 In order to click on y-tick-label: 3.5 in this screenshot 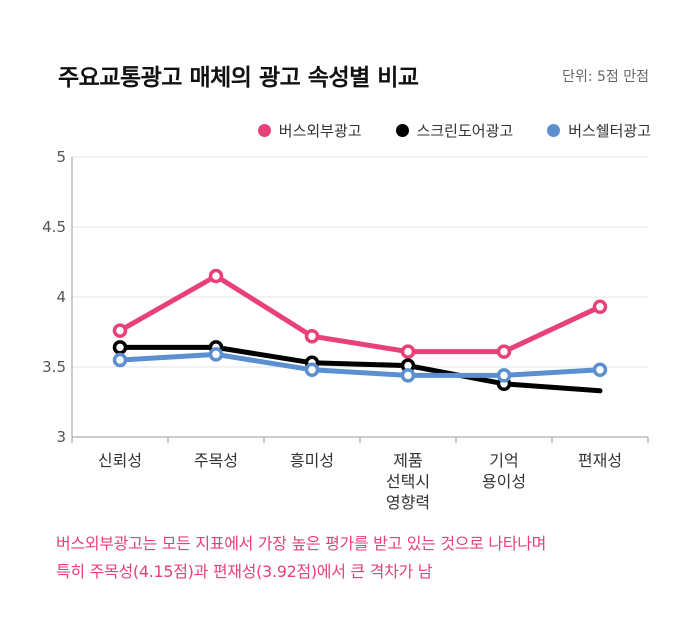, I will do `click(54, 367)`.